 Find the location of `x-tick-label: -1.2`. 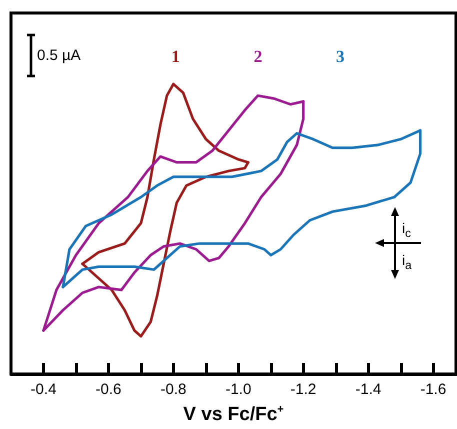

x-tick-label: -1.2 is located at coordinates (303, 389).